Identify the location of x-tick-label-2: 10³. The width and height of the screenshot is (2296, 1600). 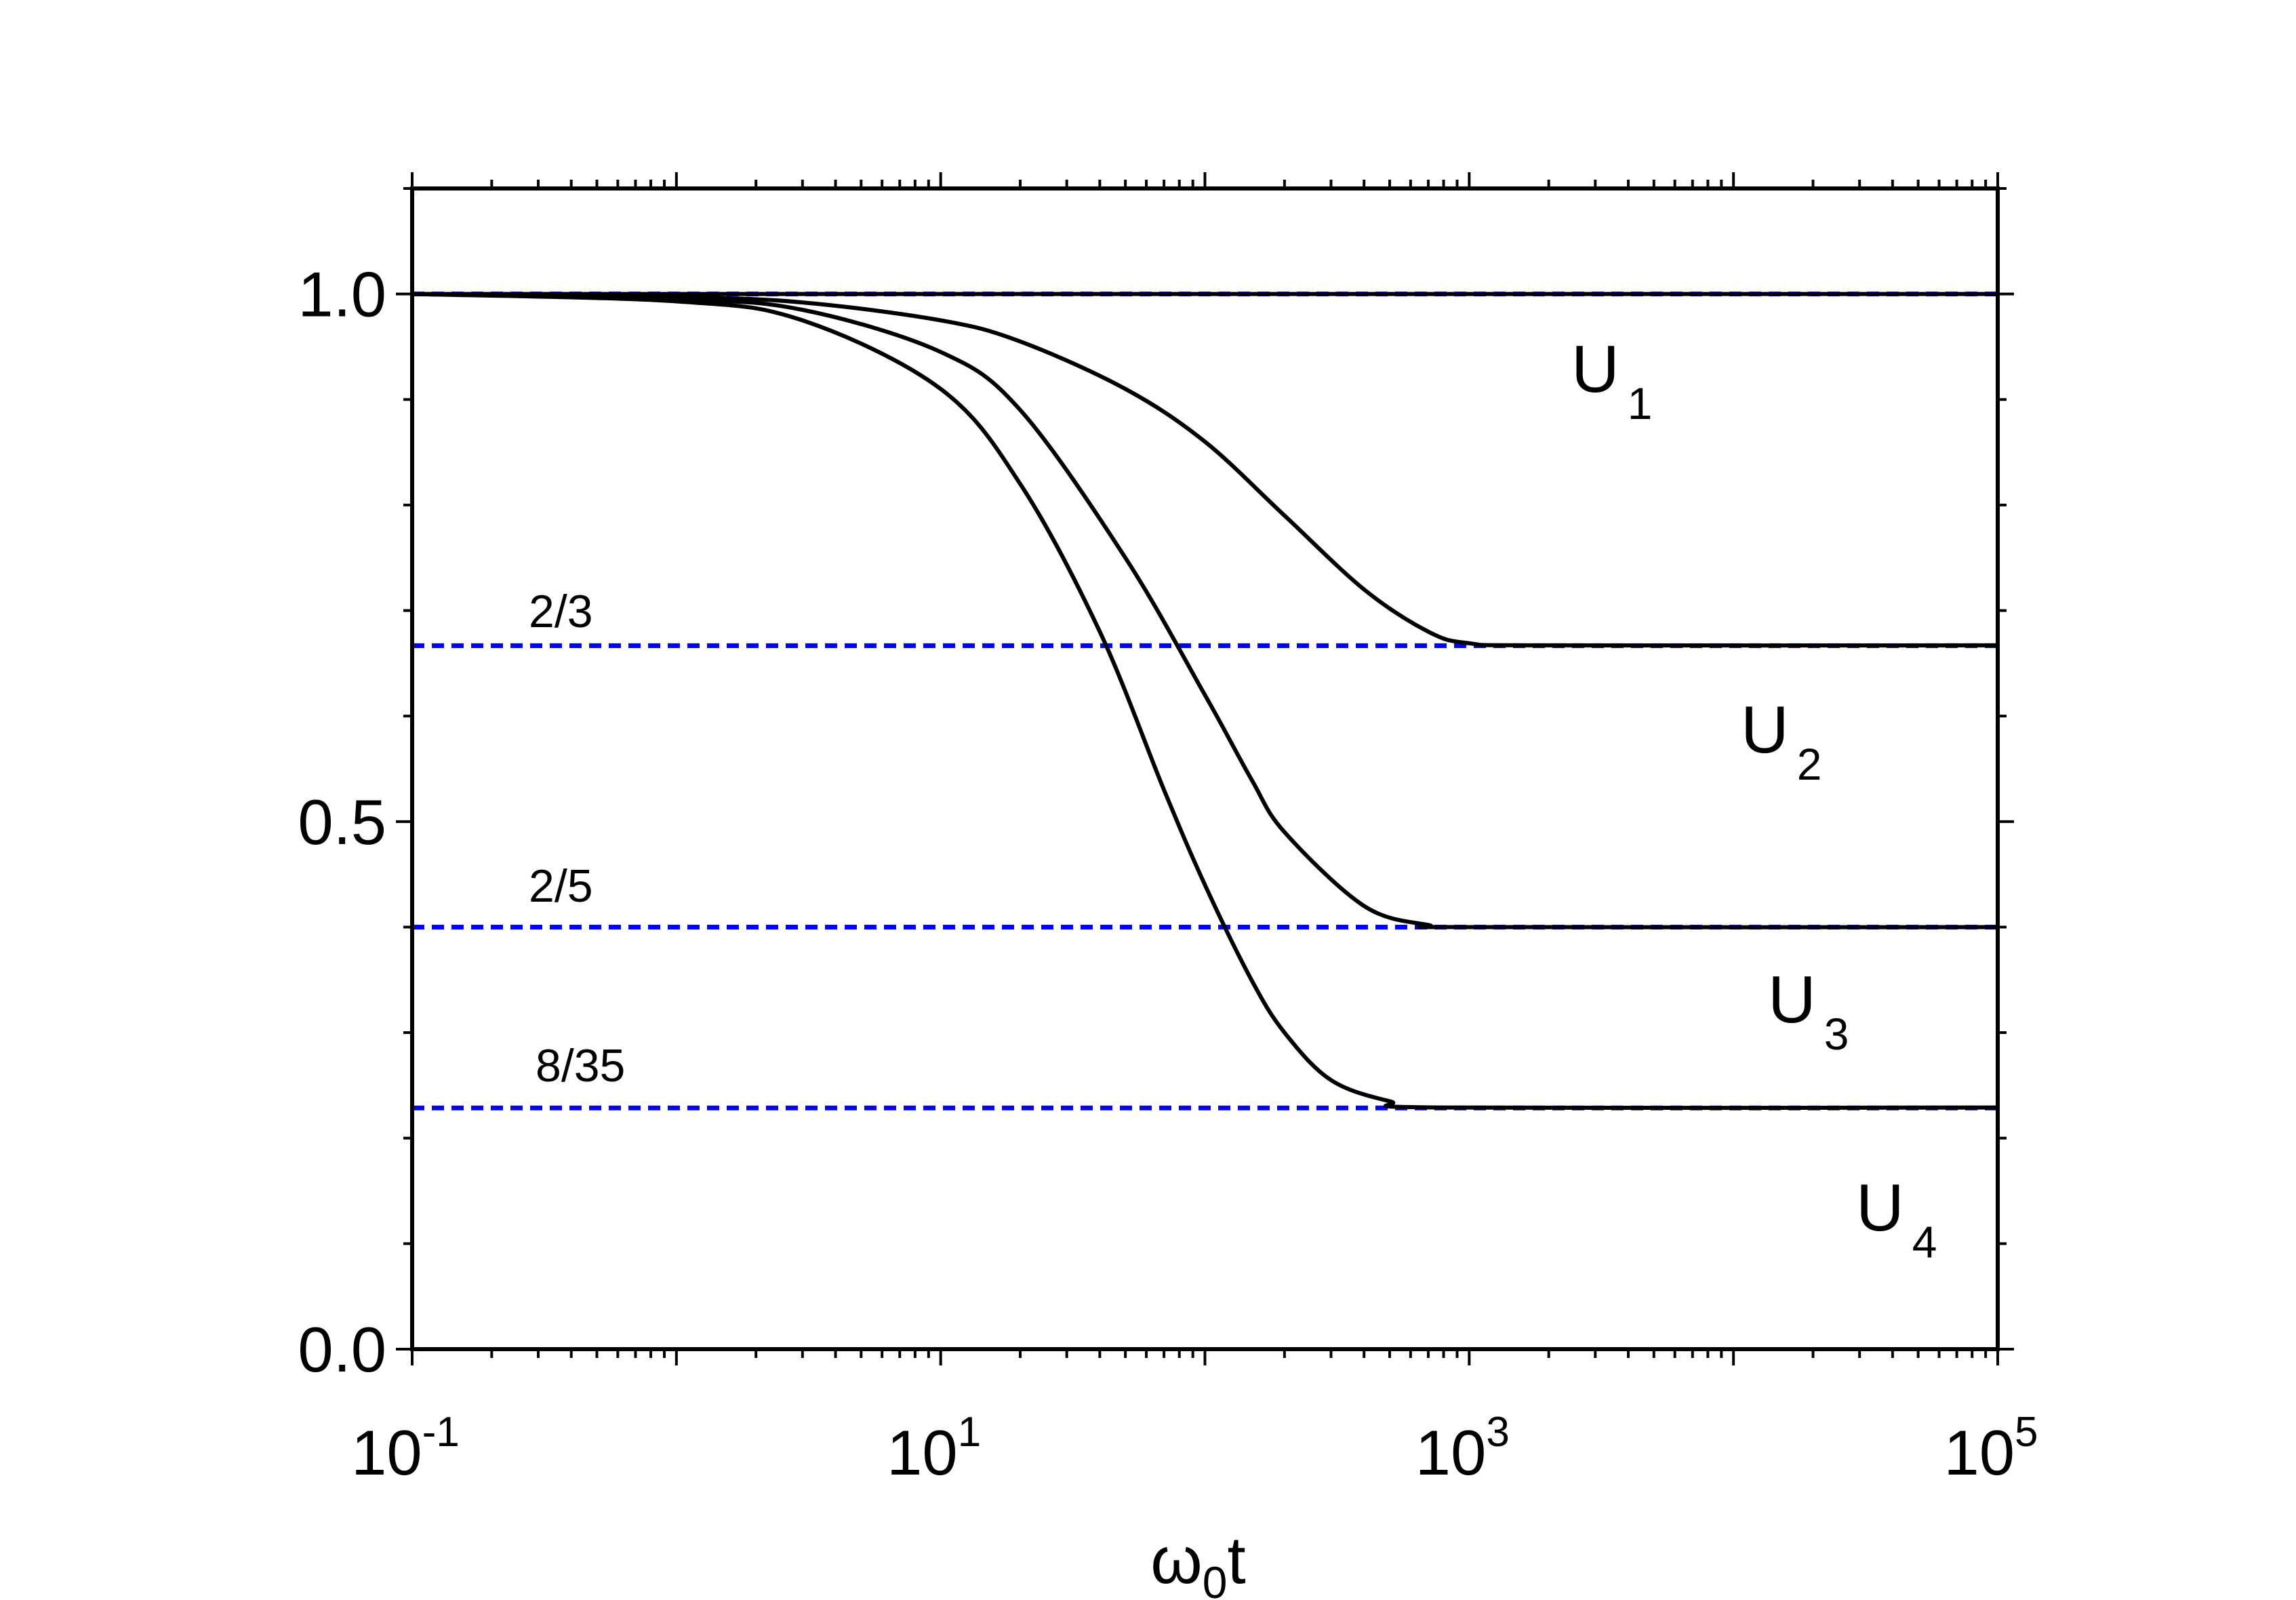
(1462, 1448).